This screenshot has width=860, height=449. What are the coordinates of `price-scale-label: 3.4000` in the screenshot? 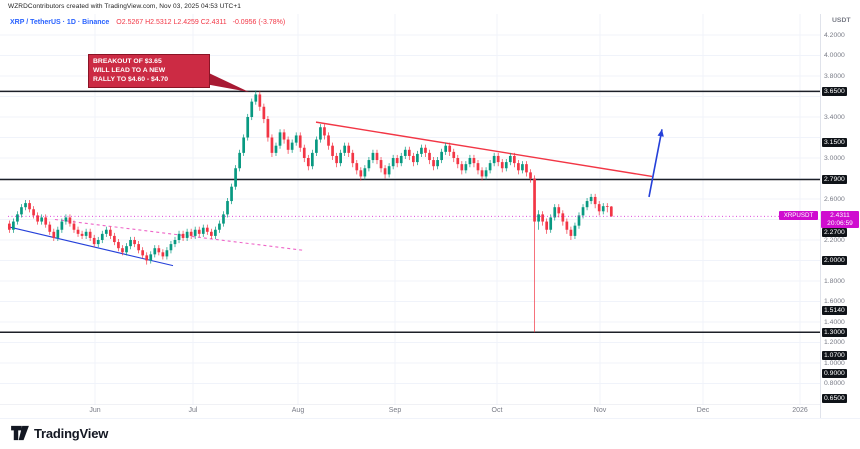 It's located at (834, 117).